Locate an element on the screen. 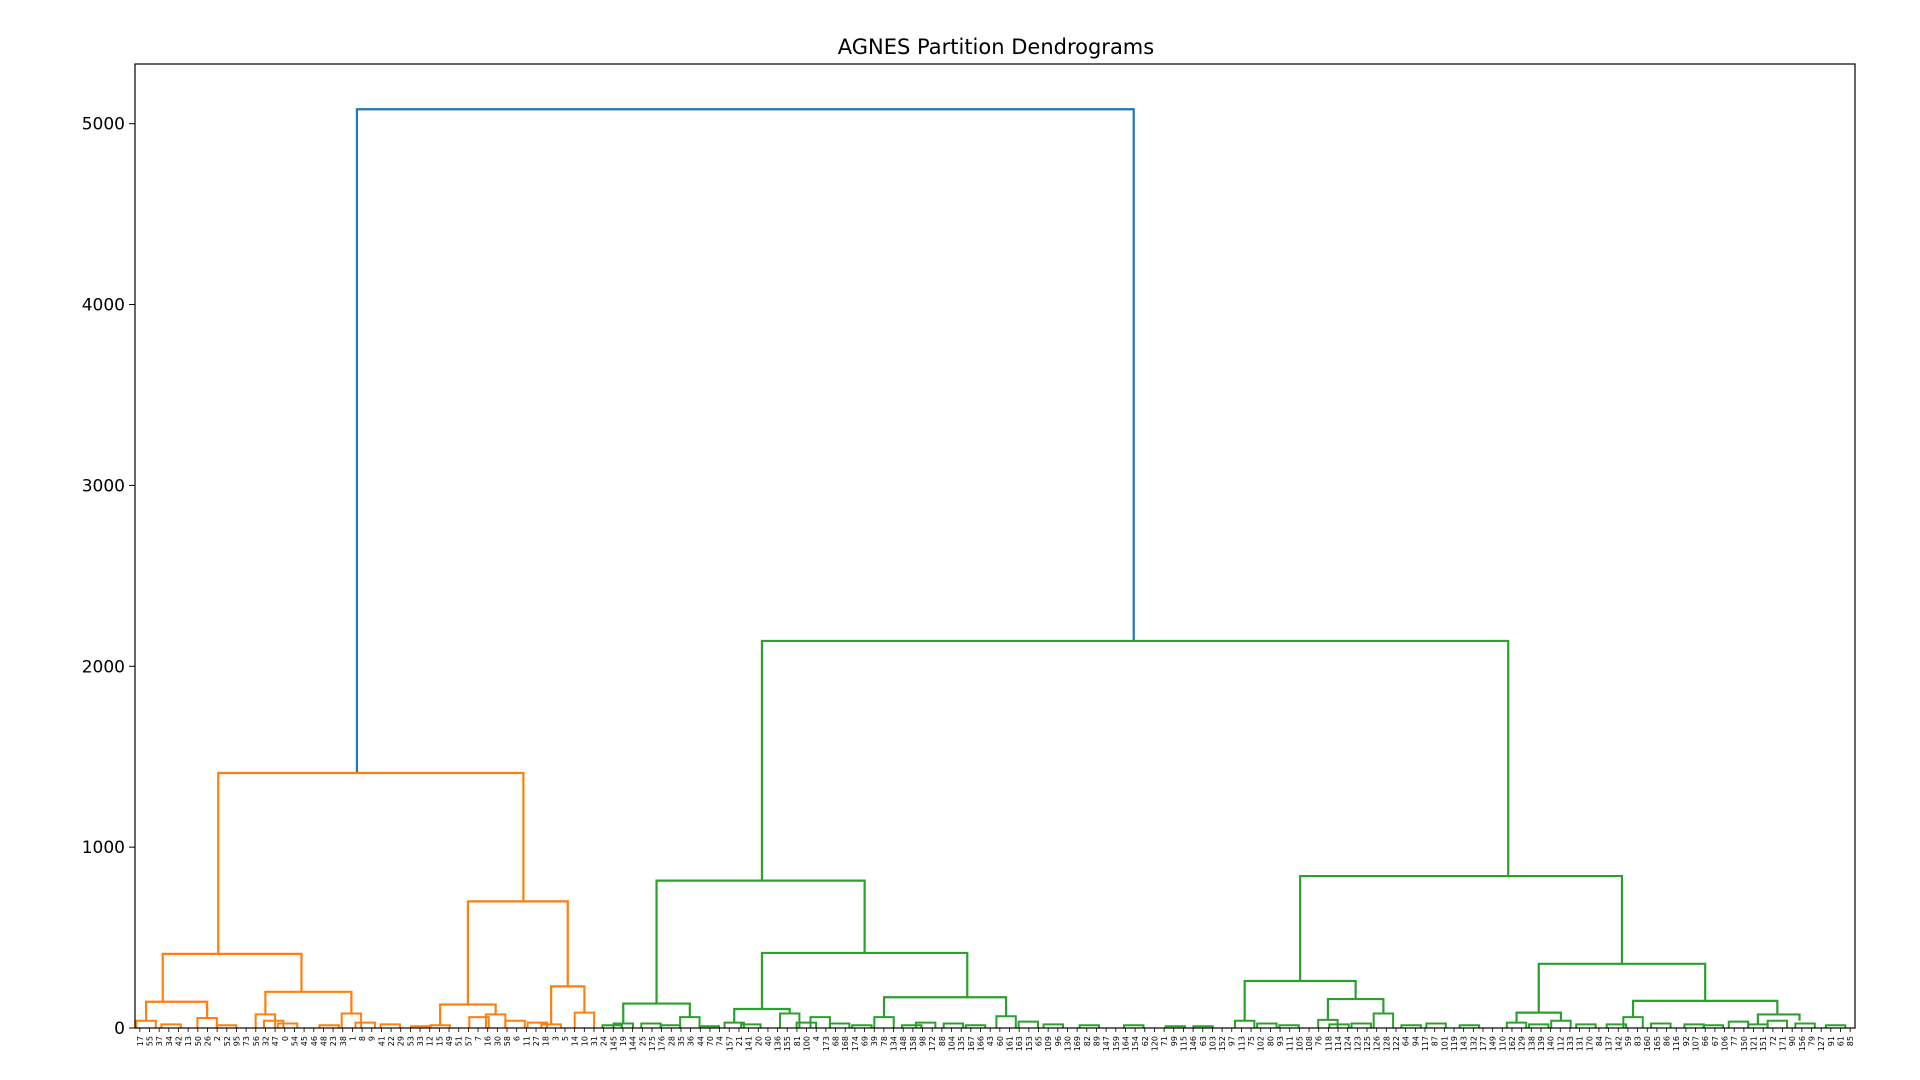 The image size is (1920, 1080). y-axis: 0 1000 2000 3000 4000 5000 is located at coordinates (108, 577).